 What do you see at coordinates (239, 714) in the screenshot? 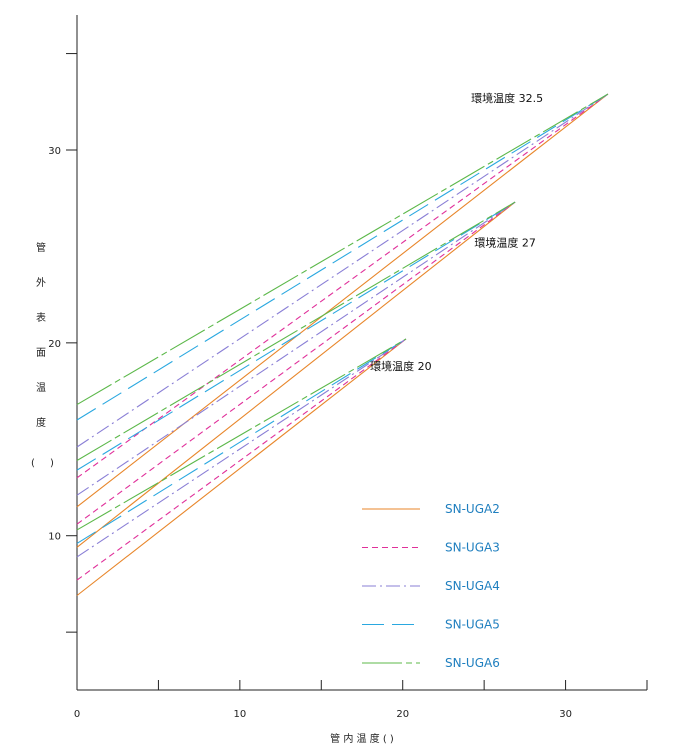
I see `x-tick-label: 10` at bounding box center [239, 714].